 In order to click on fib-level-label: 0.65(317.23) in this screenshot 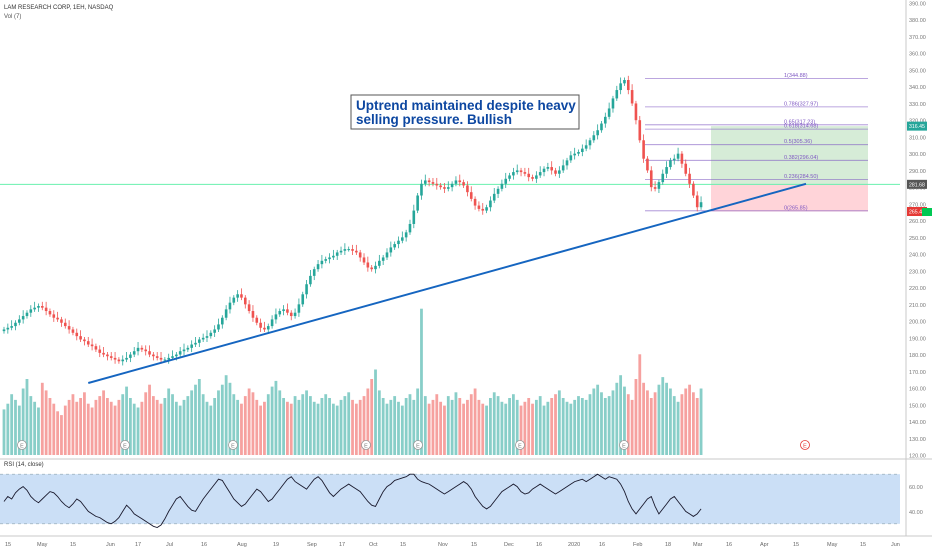, I will do `click(799, 122)`.